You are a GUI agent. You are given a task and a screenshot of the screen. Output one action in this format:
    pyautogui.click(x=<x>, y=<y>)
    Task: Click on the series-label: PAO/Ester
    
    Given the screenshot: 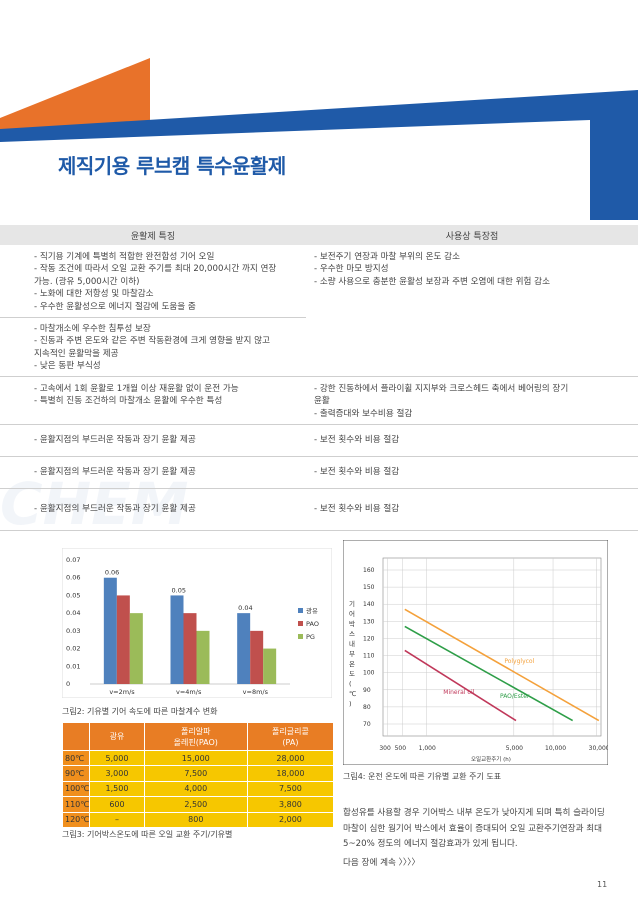 What is the action you would take?
    pyautogui.click(x=515, y=696)
    